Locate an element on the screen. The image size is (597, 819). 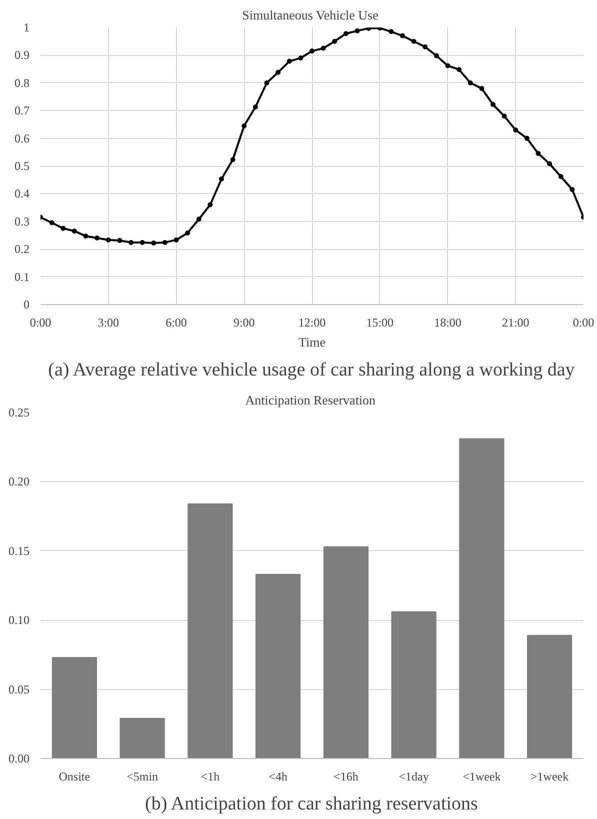
x-tick-label: 21:00 is located at coordinates (516, 323).